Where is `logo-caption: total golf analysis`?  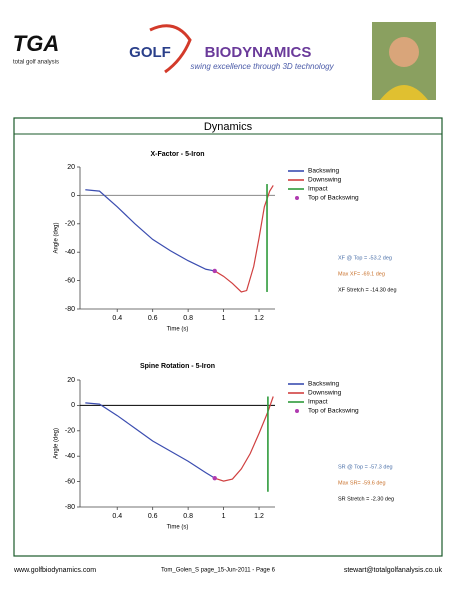 logo-caption: total golf analysis is located at coordinates (36, 63).